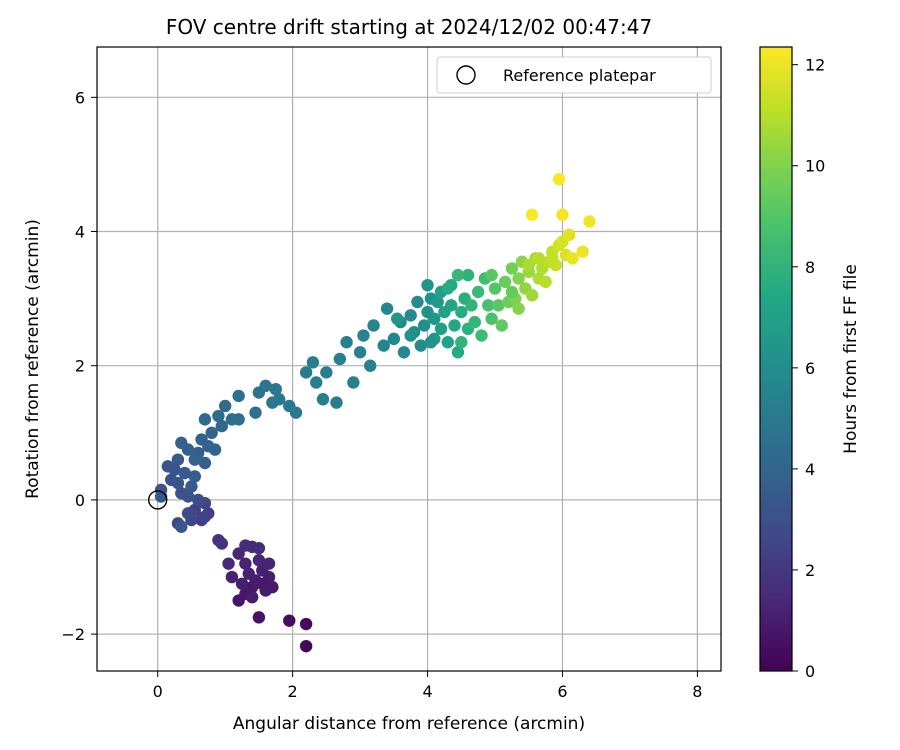 This screenshot has width=900, height=750. I want to click on colorbar, so click(776, 359).